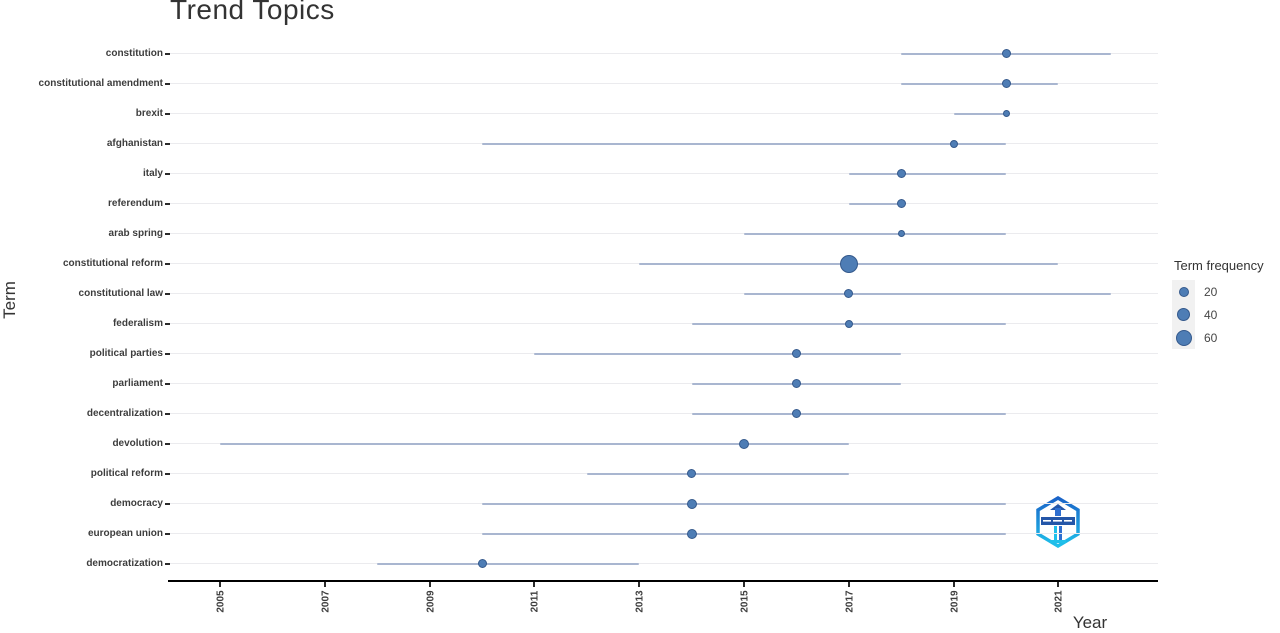 Image resolution: width=1280 pixels, height=633 pixels. What do you see at coordinates (640, 601) in the screenshot?
I see `x-tick-label: 2013` at bounding box center [640, 601].